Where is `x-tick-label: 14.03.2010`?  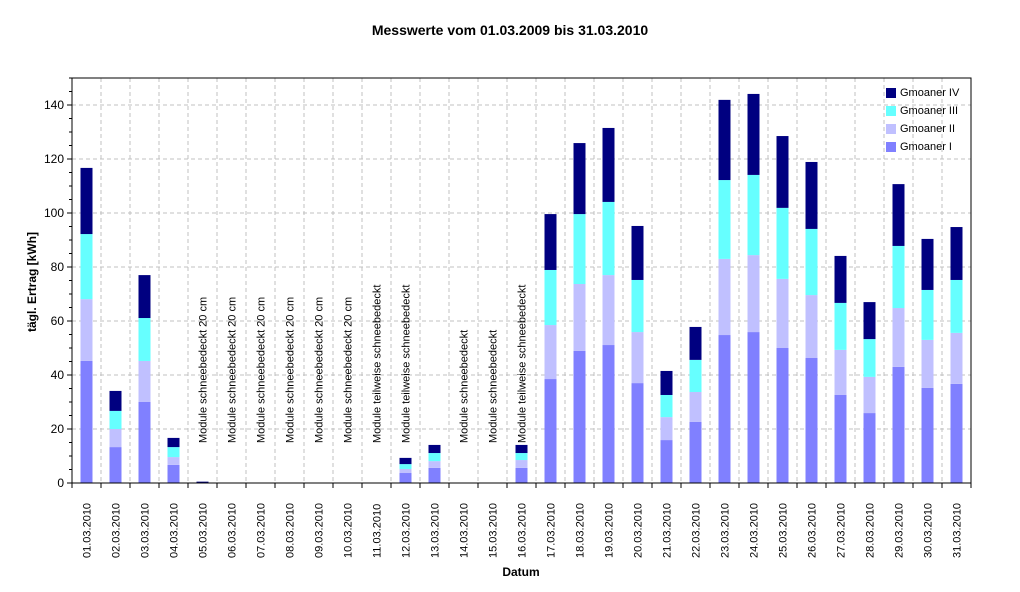
x-tick-label: 14.03.2010 is located at coordinates (465, 530).